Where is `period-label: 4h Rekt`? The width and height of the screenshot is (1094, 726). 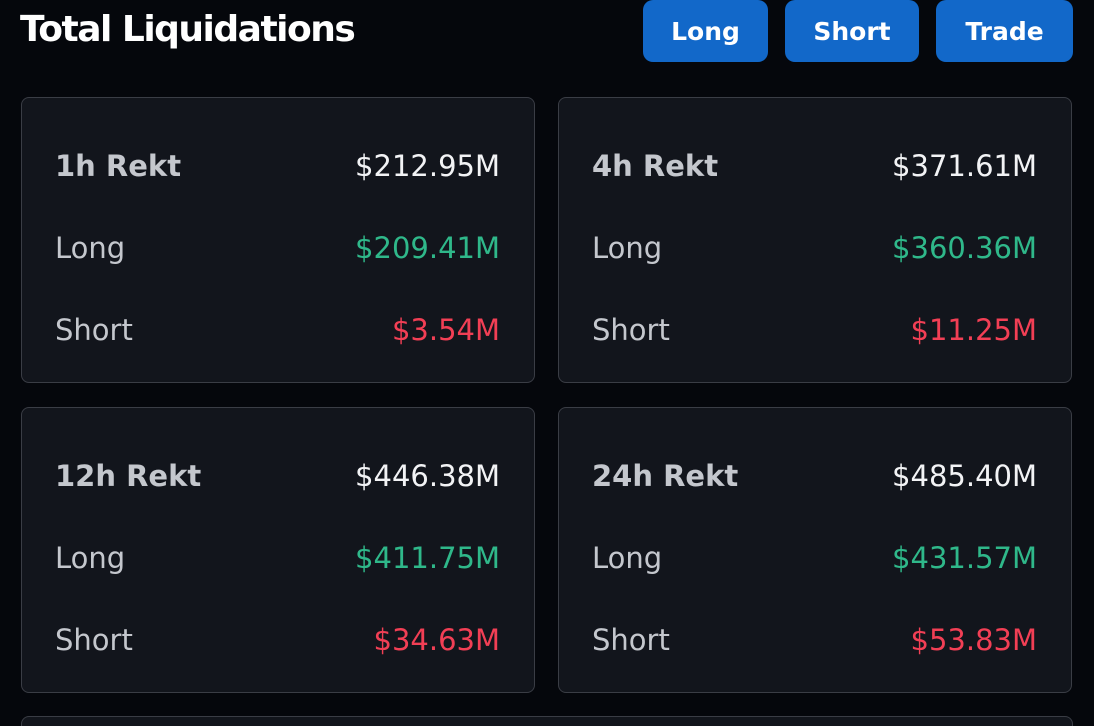 period-label: 4h Rekt is located at coordinates (655, 166).